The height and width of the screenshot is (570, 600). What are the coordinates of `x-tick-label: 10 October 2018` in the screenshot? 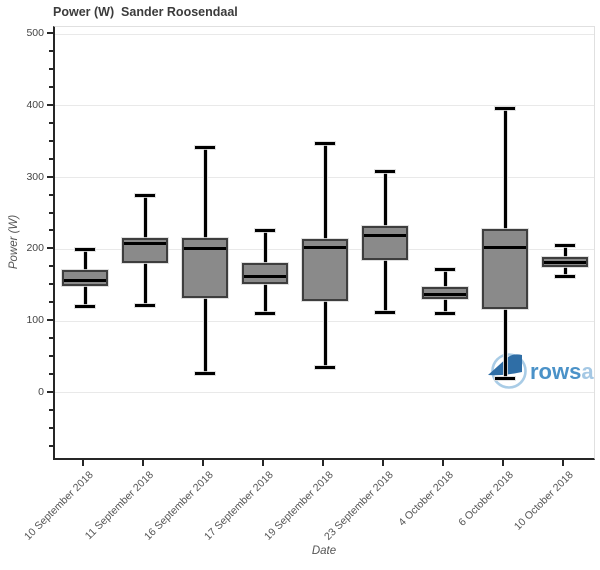 It's located at (543, 501).